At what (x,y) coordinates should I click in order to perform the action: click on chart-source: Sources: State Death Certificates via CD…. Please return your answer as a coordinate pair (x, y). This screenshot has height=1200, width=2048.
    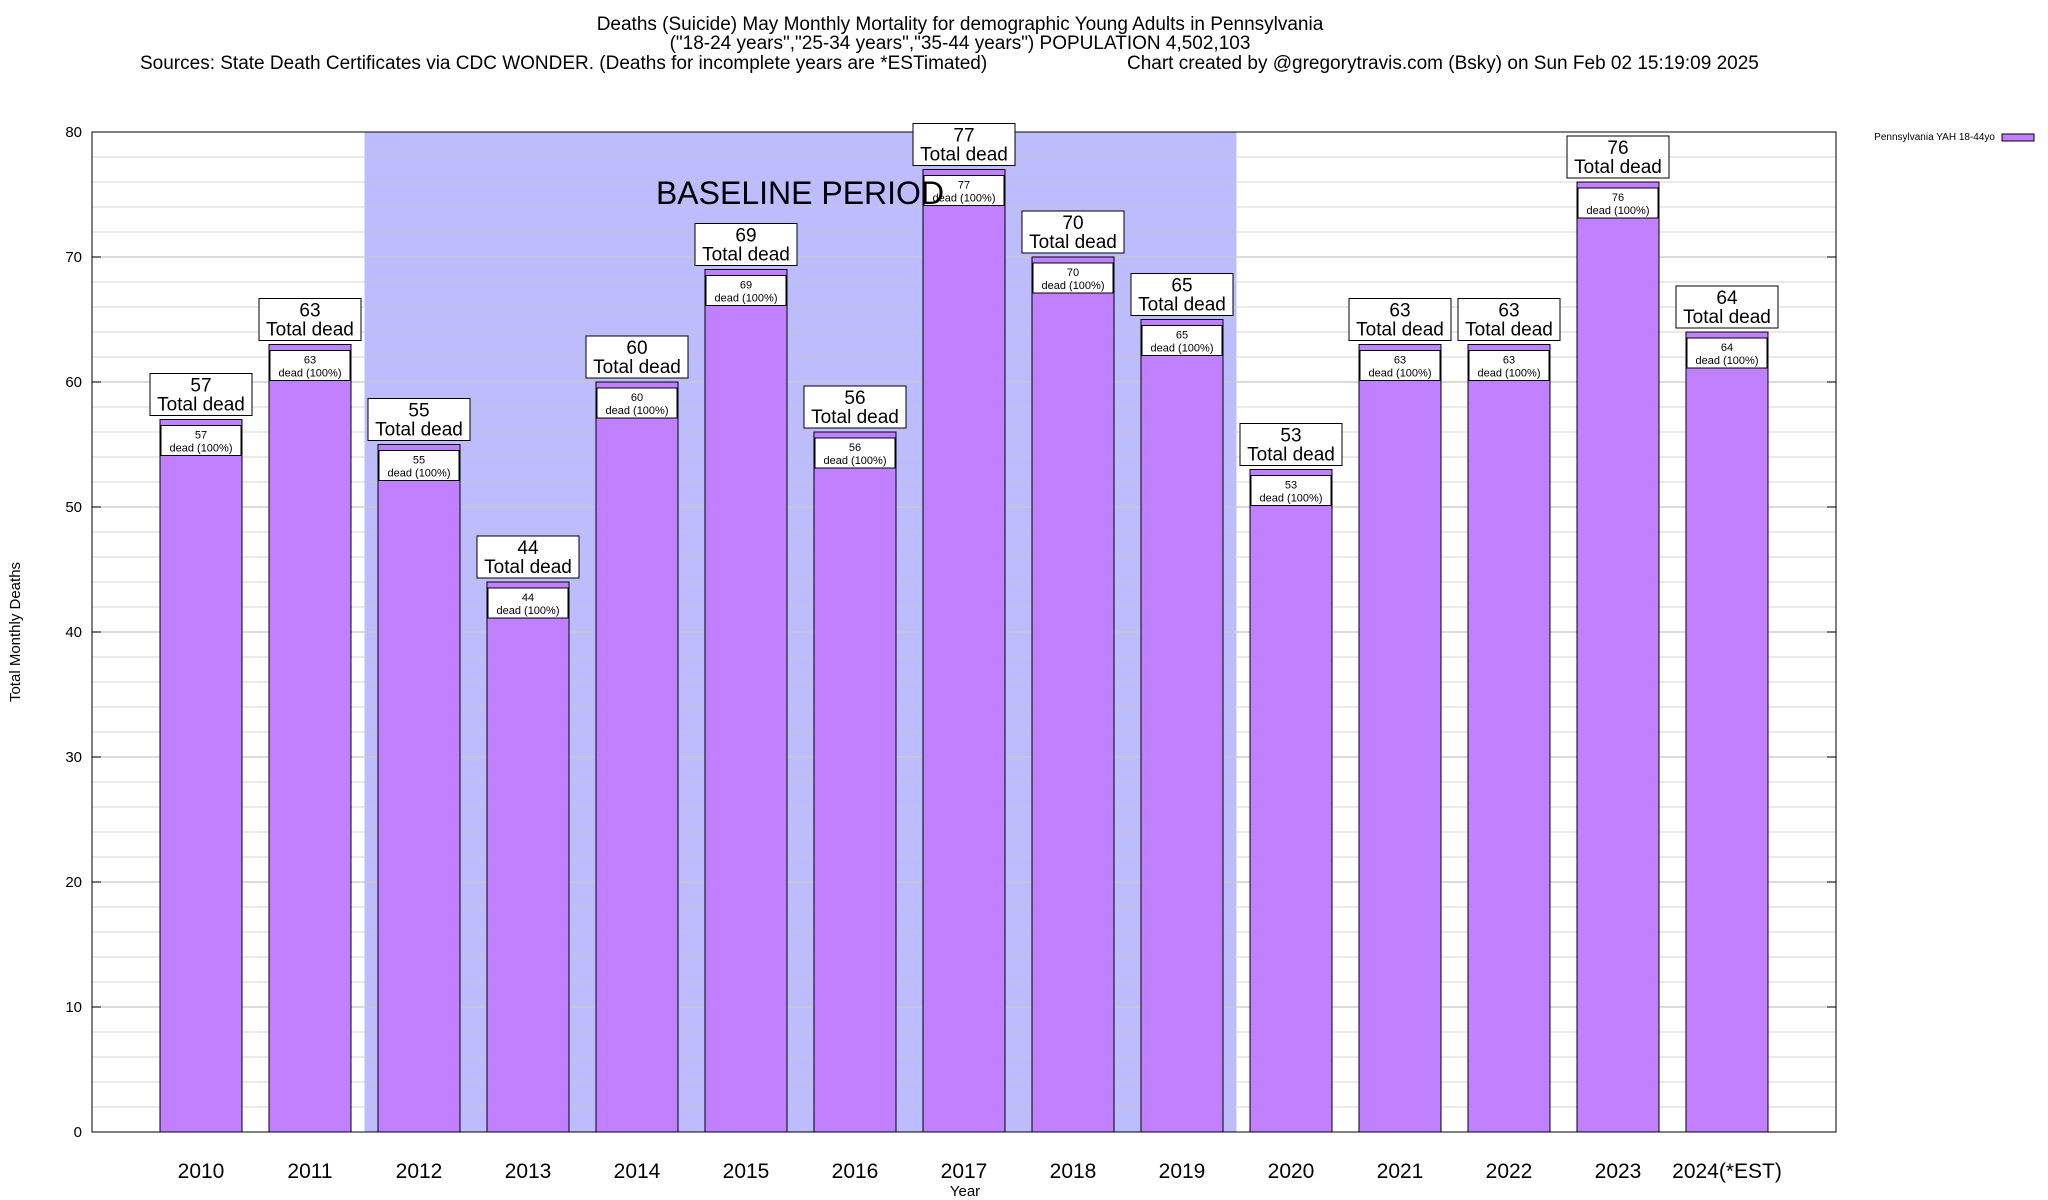
    Looking at the image, I should click on (564, 63).